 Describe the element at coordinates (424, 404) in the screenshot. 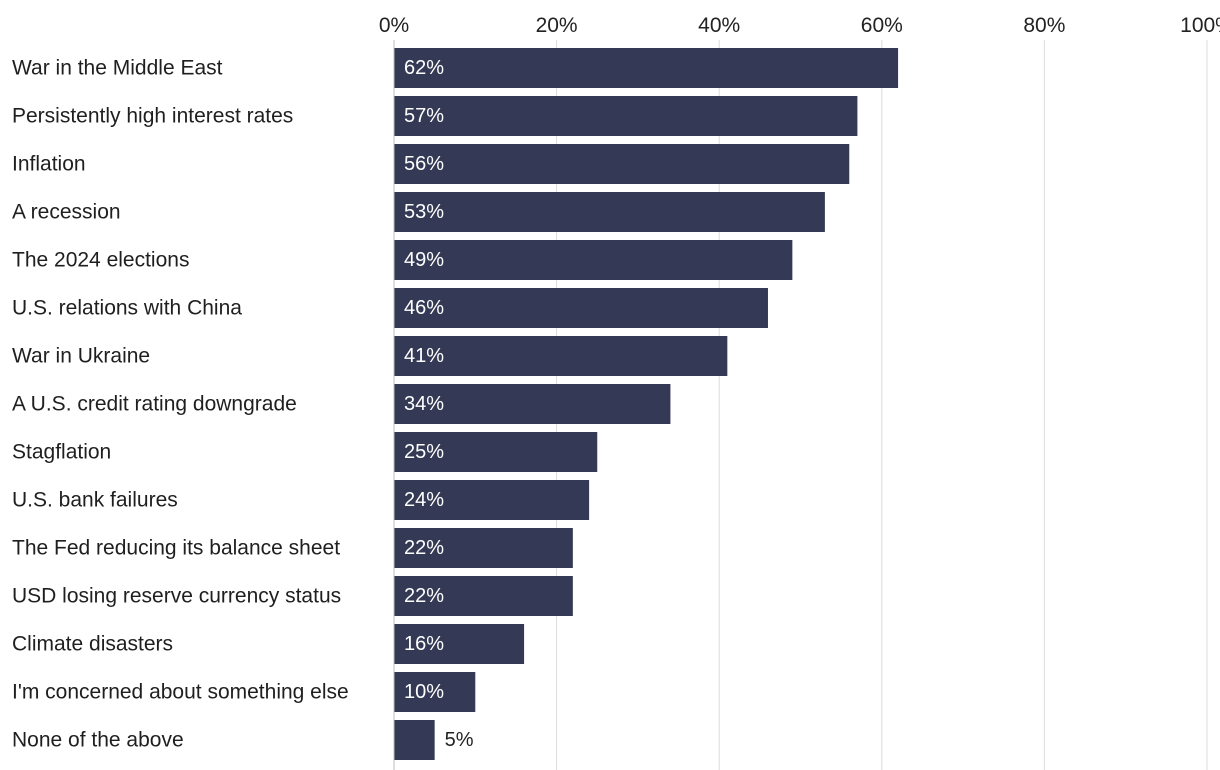

I see `bar-value-label: 34%` at that location.